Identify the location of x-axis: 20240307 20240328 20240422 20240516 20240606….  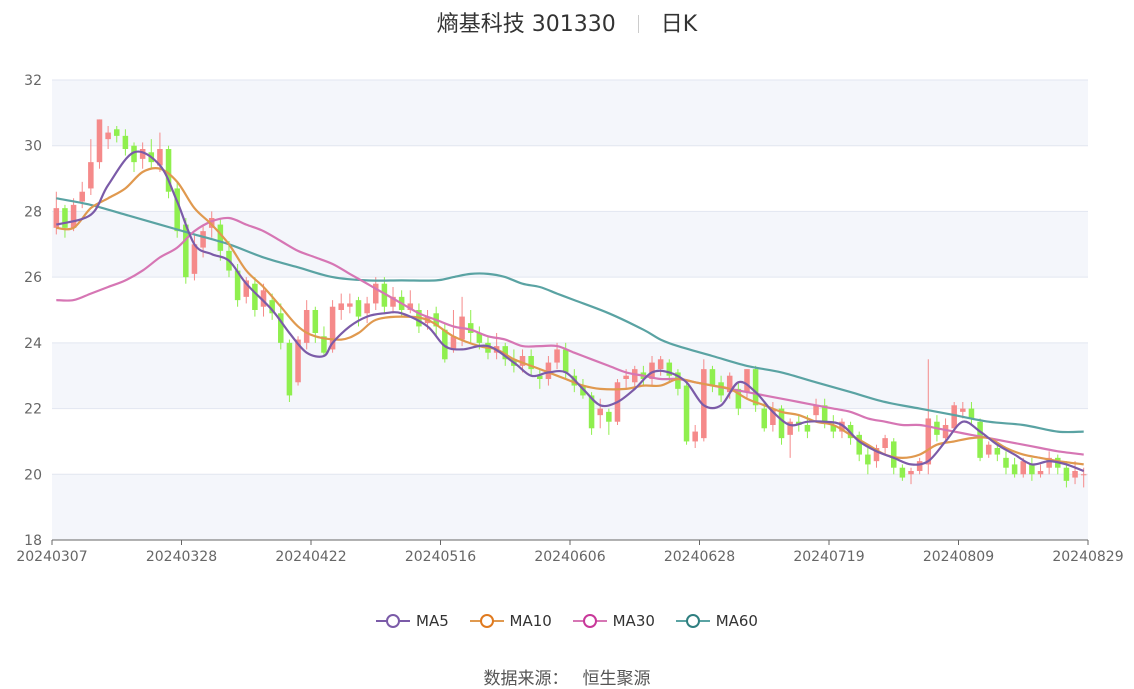
(570, 552).